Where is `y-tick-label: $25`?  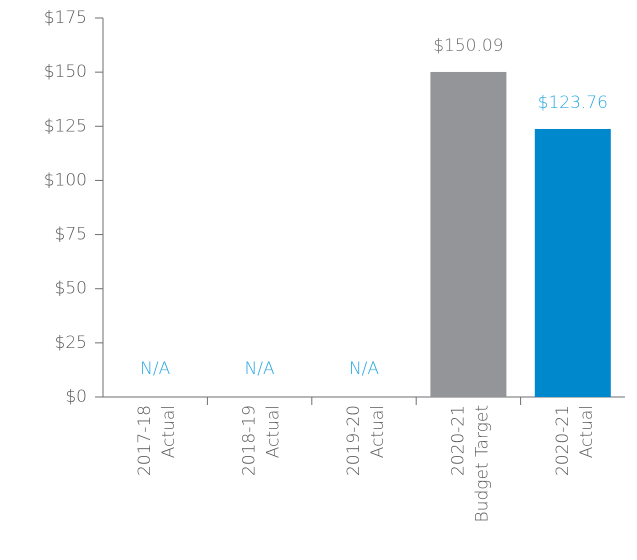 y-tick-label: $25 is located at coordinates (71, 343).